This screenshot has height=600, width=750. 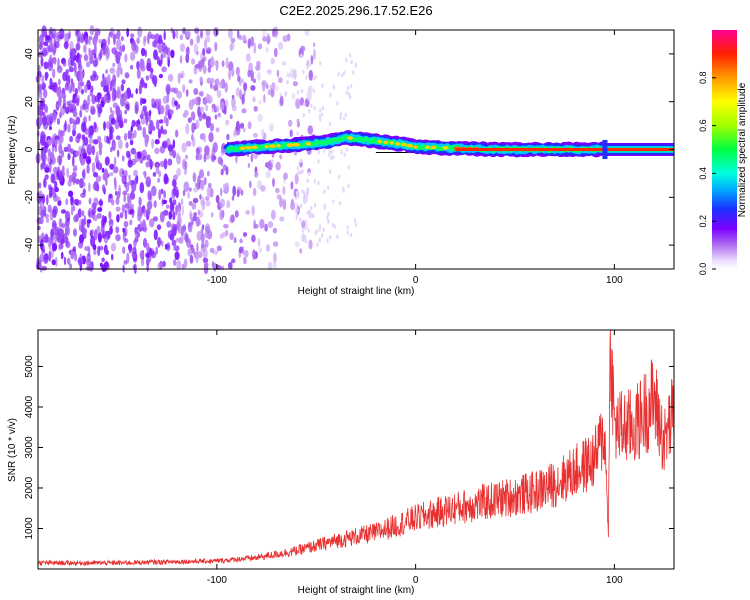 I want to click on heatmap-x-tick-label: -100, so click(x=217, y=280).